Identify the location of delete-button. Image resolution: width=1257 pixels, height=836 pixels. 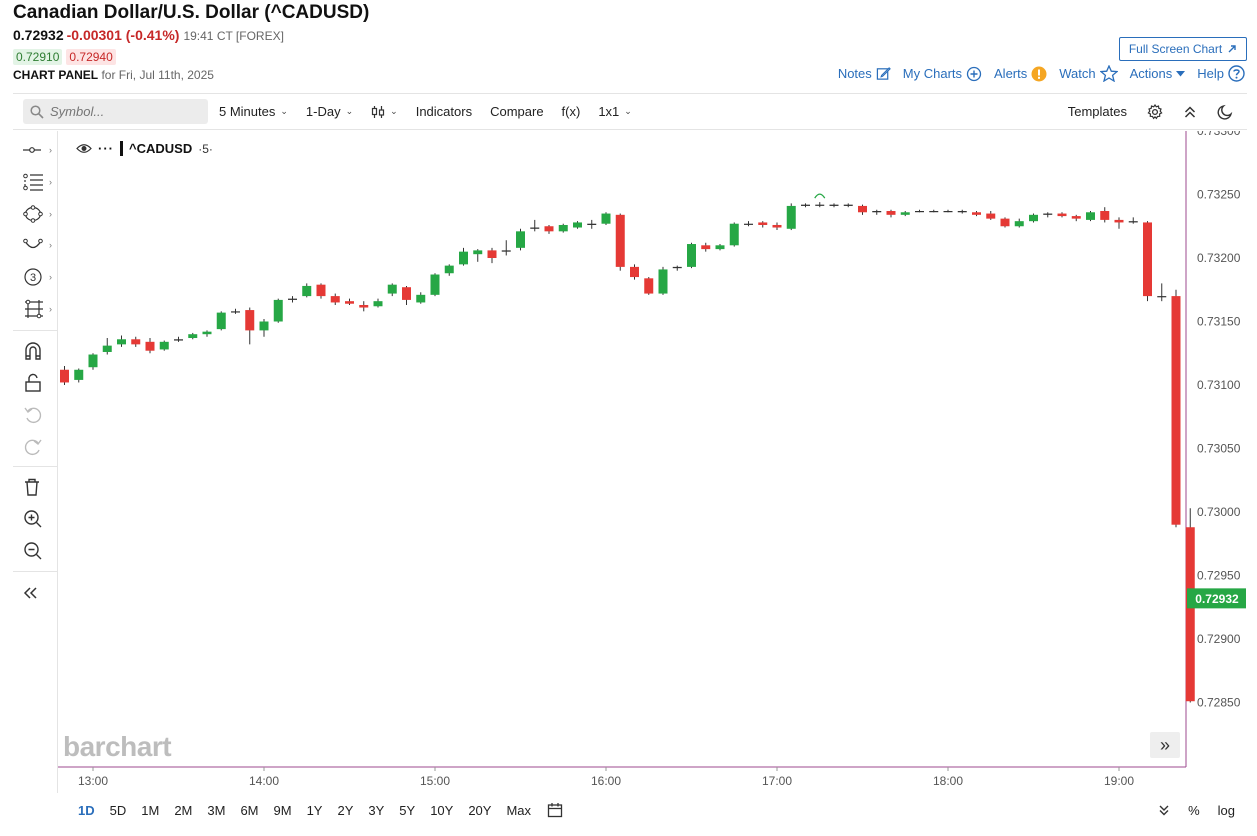
(38, 487).